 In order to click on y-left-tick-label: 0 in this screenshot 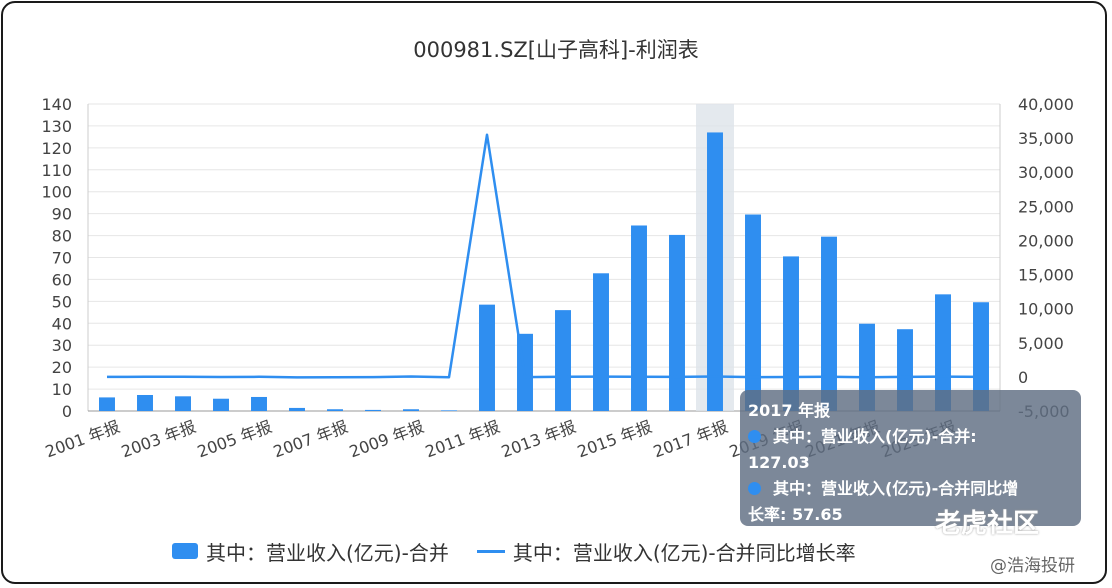, I will do `click(67, 411)`.